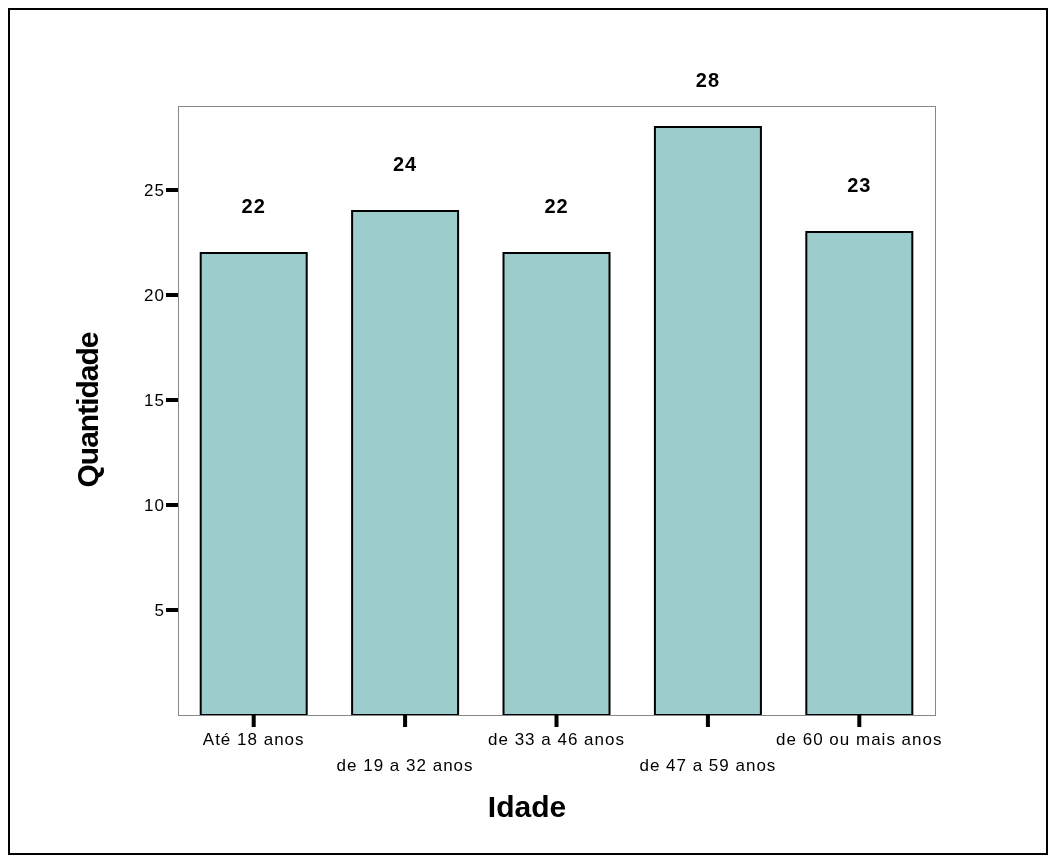 The height and width of the screenshot is (861, 1054). I want to click on x-tick-label: Até 18 anos, so click(253, 739).